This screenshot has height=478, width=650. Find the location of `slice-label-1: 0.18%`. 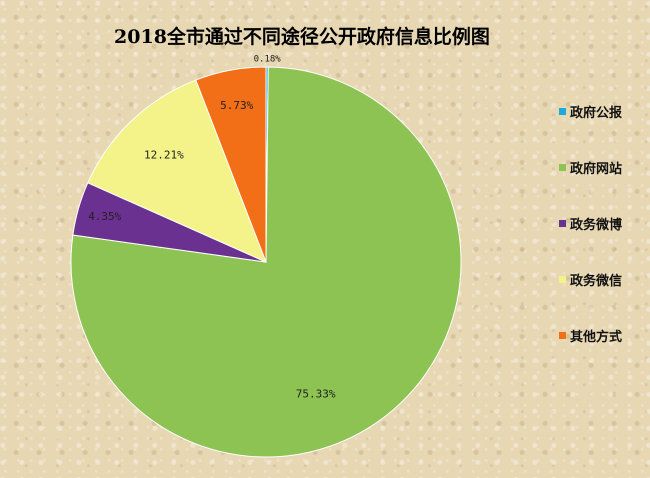

slice-label-1: 0.18% is located at coordinates (268, 59).